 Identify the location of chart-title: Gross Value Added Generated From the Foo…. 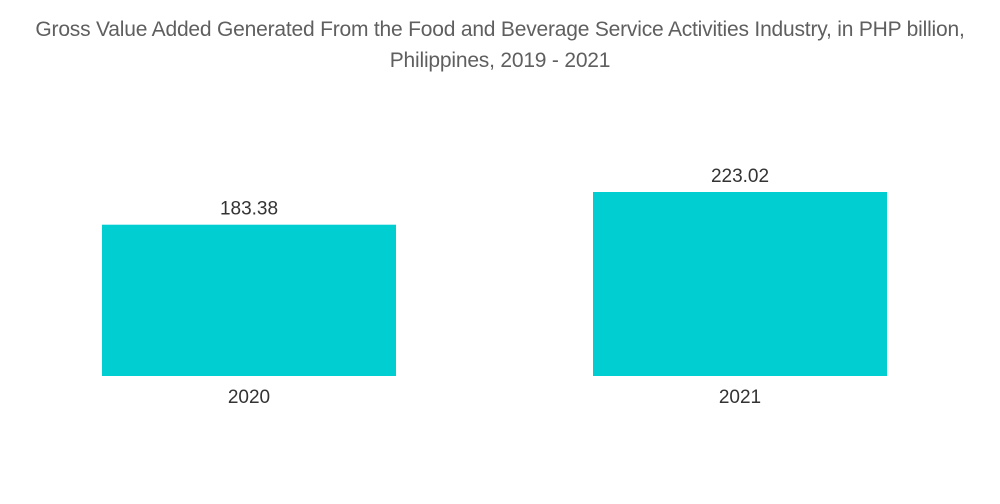
(500, 45).